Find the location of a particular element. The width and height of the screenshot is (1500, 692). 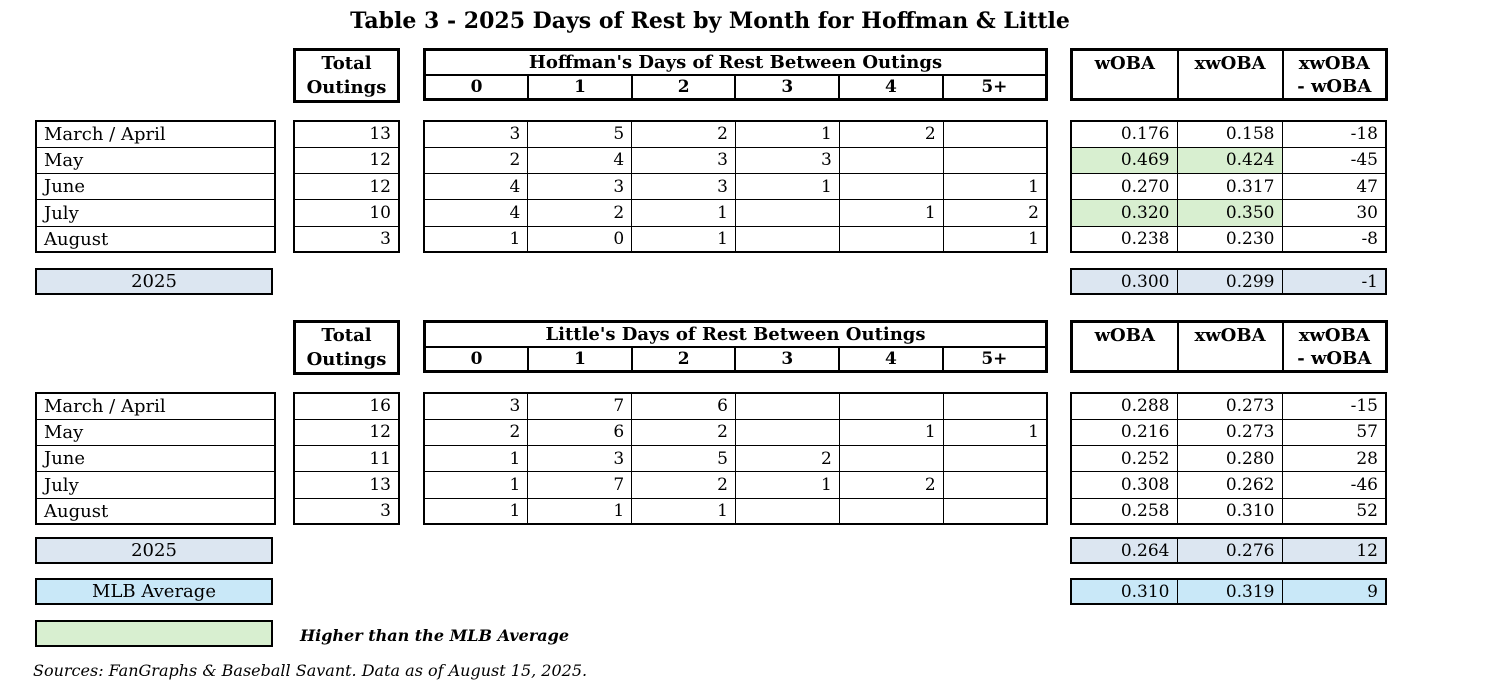

table-row: 3 5 2 1 2 is located at coordinates (735, 134).